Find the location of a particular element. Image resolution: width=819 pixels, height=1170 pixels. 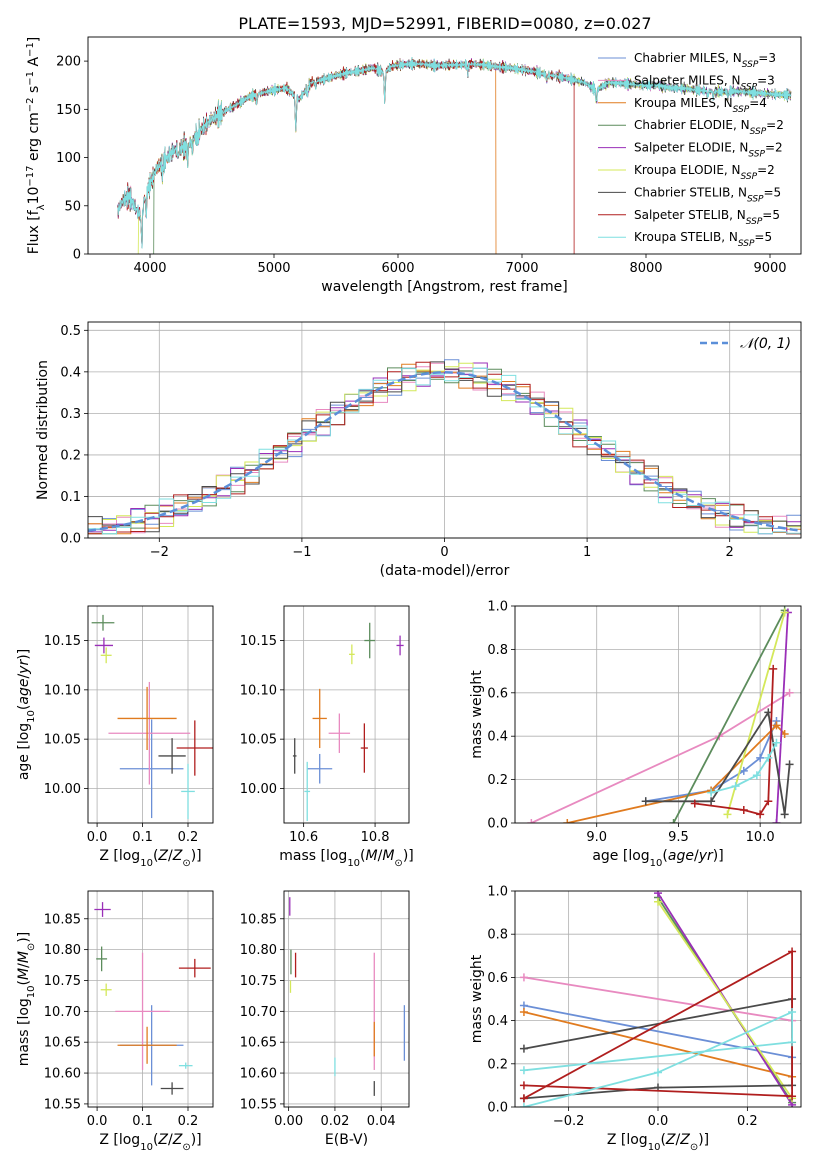

y-tick-label: 0.1 is located at coordinates (70, 497).